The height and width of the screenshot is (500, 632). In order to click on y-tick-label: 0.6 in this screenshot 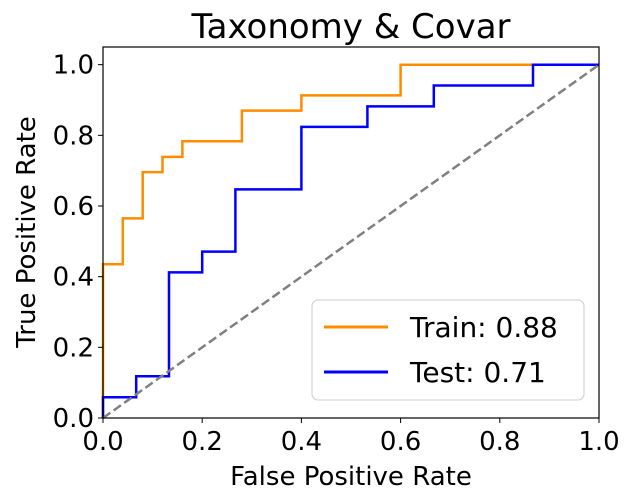, I will do `click(73, 207)`.